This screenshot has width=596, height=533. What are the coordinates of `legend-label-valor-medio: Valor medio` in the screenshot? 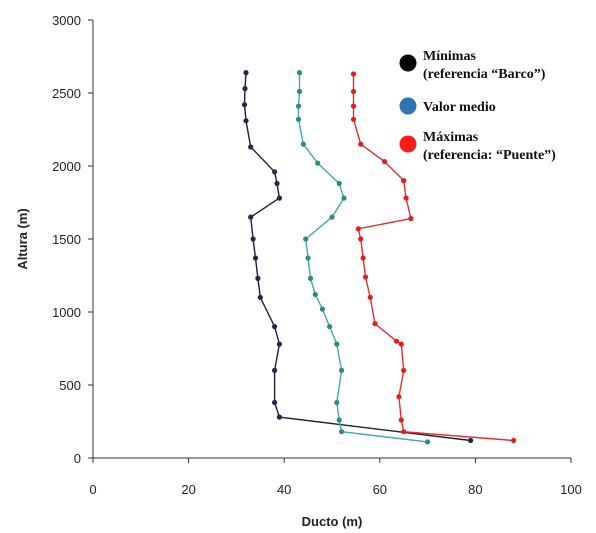 It's located at (459, 107).